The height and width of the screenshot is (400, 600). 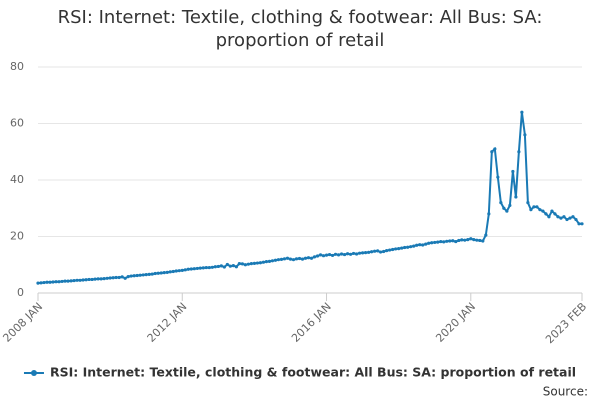 What do you see at coordinates (566, 323) in the screenshot?
I see `x-tick-label: 2023 FEB` at bounding box center [566, 323].